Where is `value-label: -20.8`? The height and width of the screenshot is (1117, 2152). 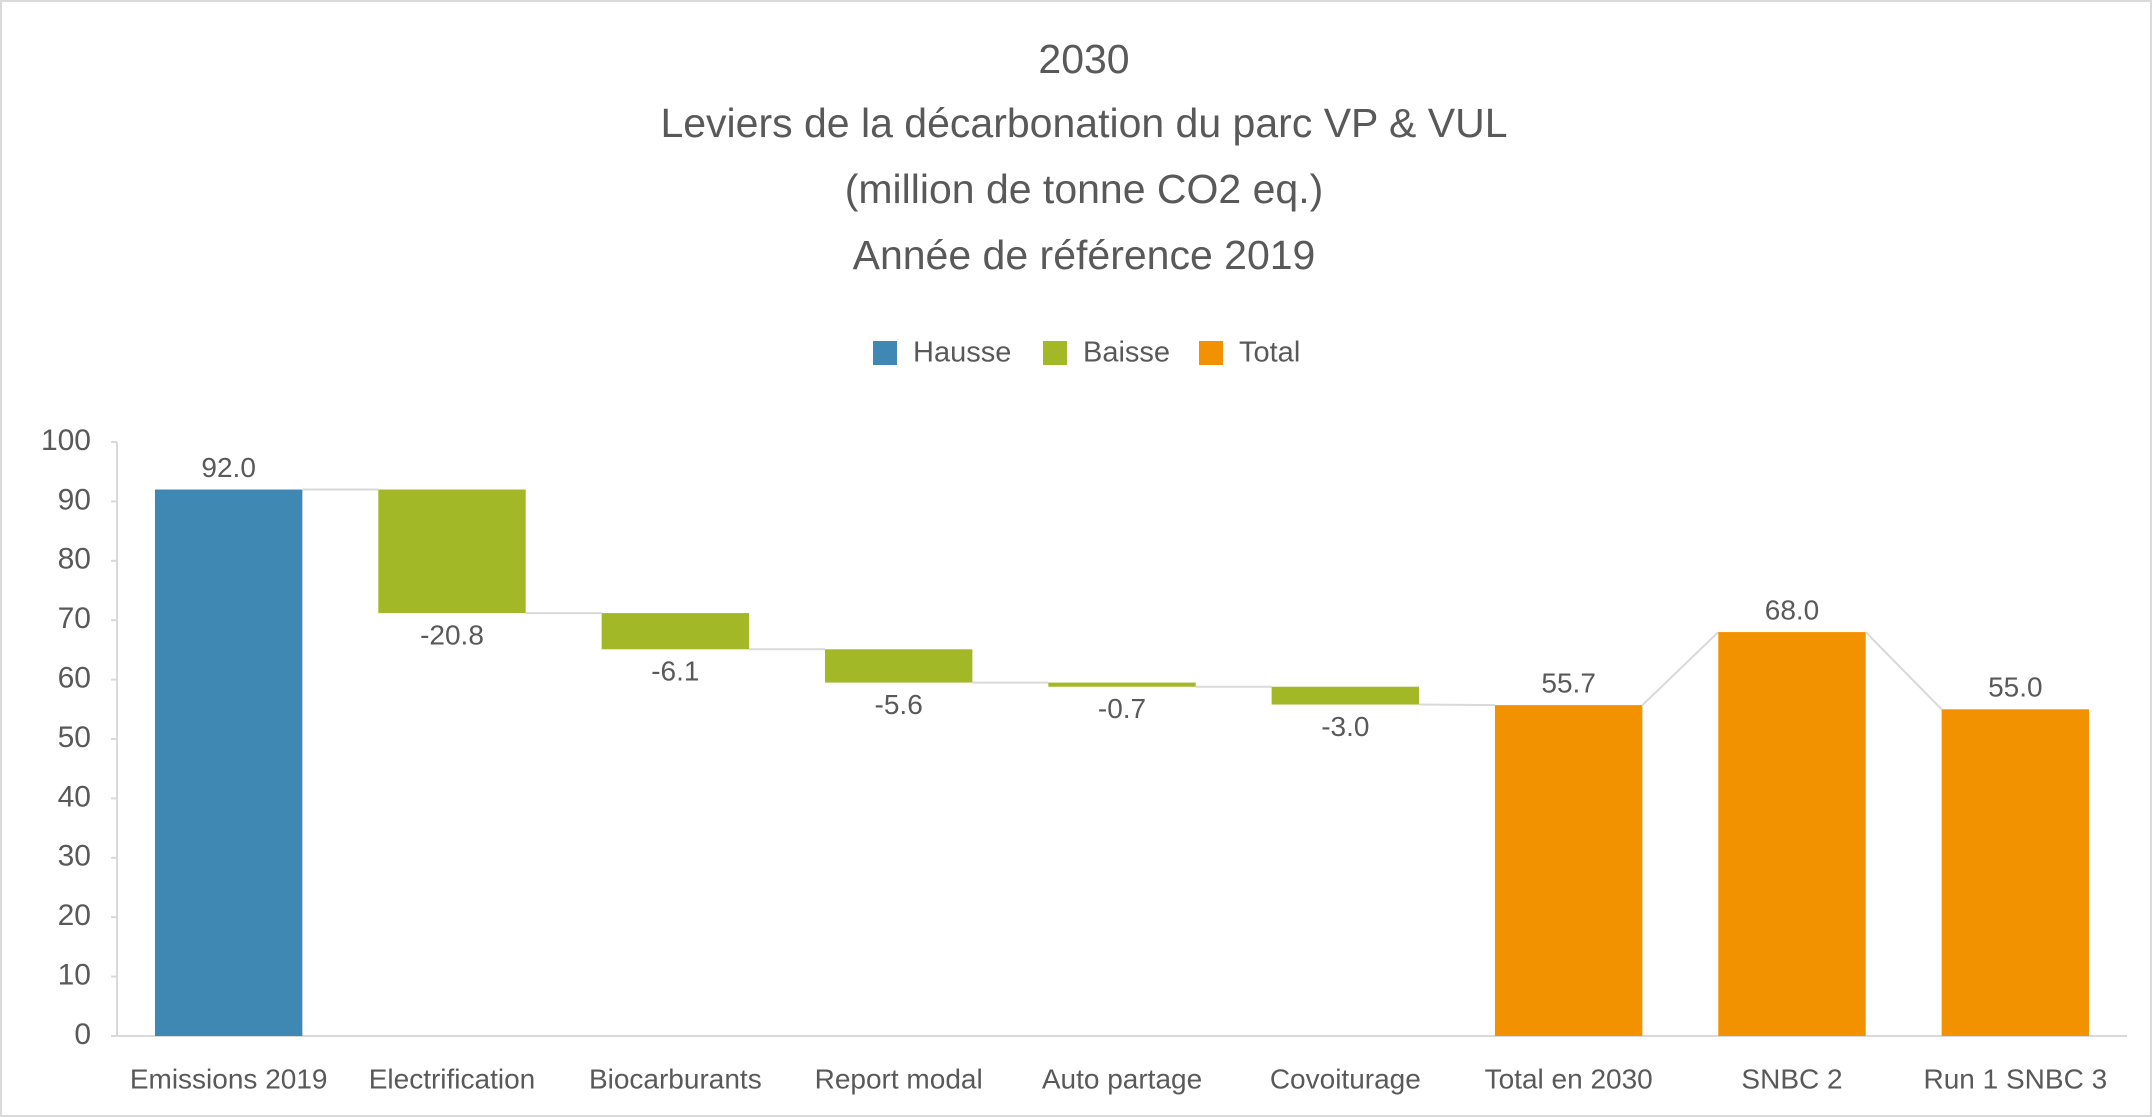 value-label: -20.8 is located at coordinates (452, 634).